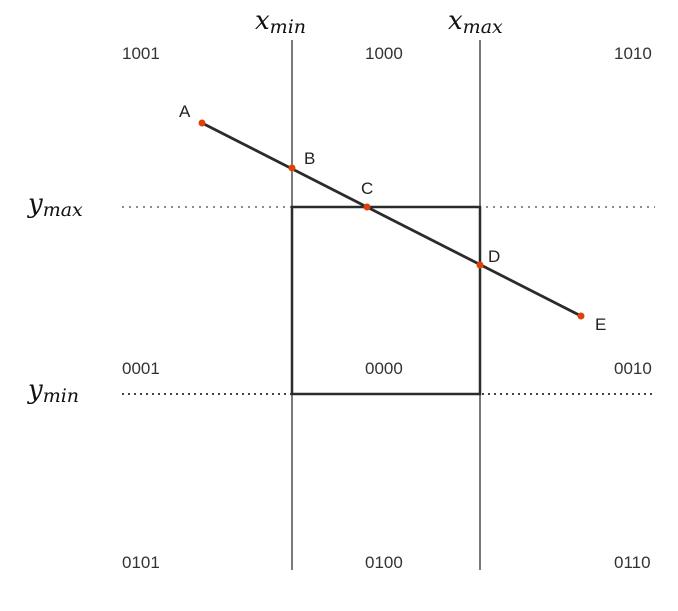 This screenshot has height=611, width=678. What do you see at coordinates (141, 53) in the screenshot?
I see `region-code-top-left: 1001` at bounding box center [141, 53].